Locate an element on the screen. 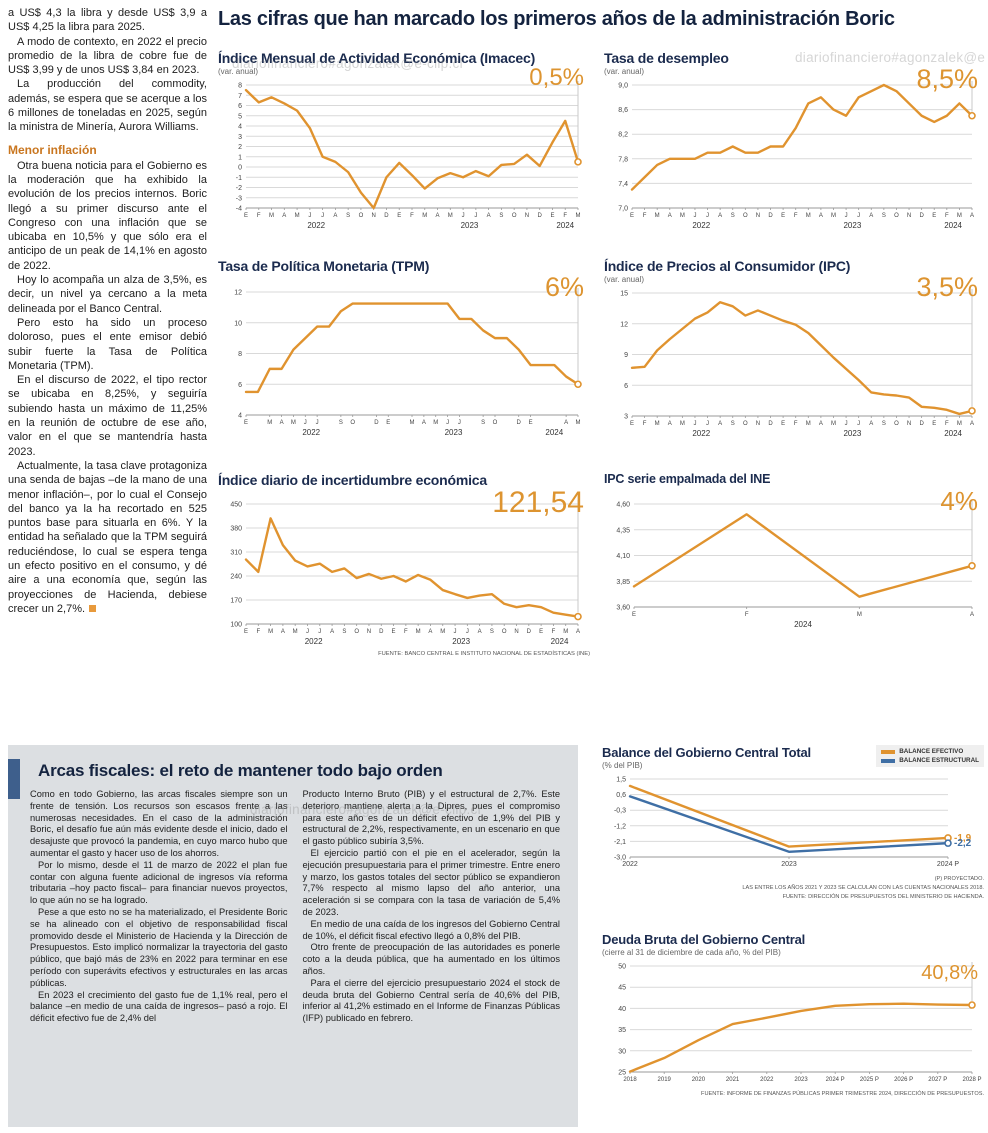 This screenshot has height=1133, width=988. svg-text: 8,6 is located at coordinates (623, 110).